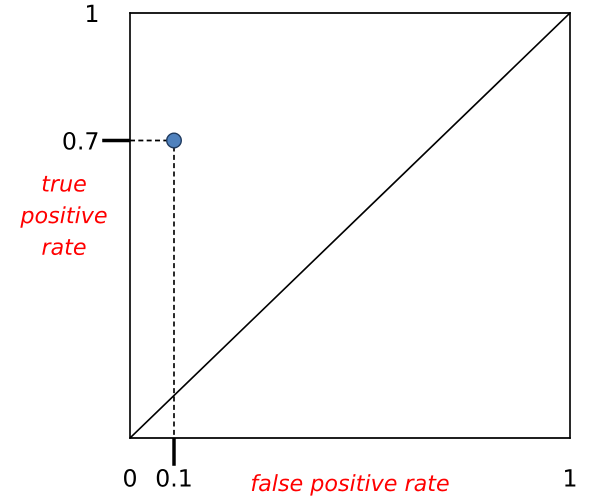  What do you see at coordinates (130, 477) in the screenshot?
I see `x-tick-label: 0` at bounding box center [130, 477].